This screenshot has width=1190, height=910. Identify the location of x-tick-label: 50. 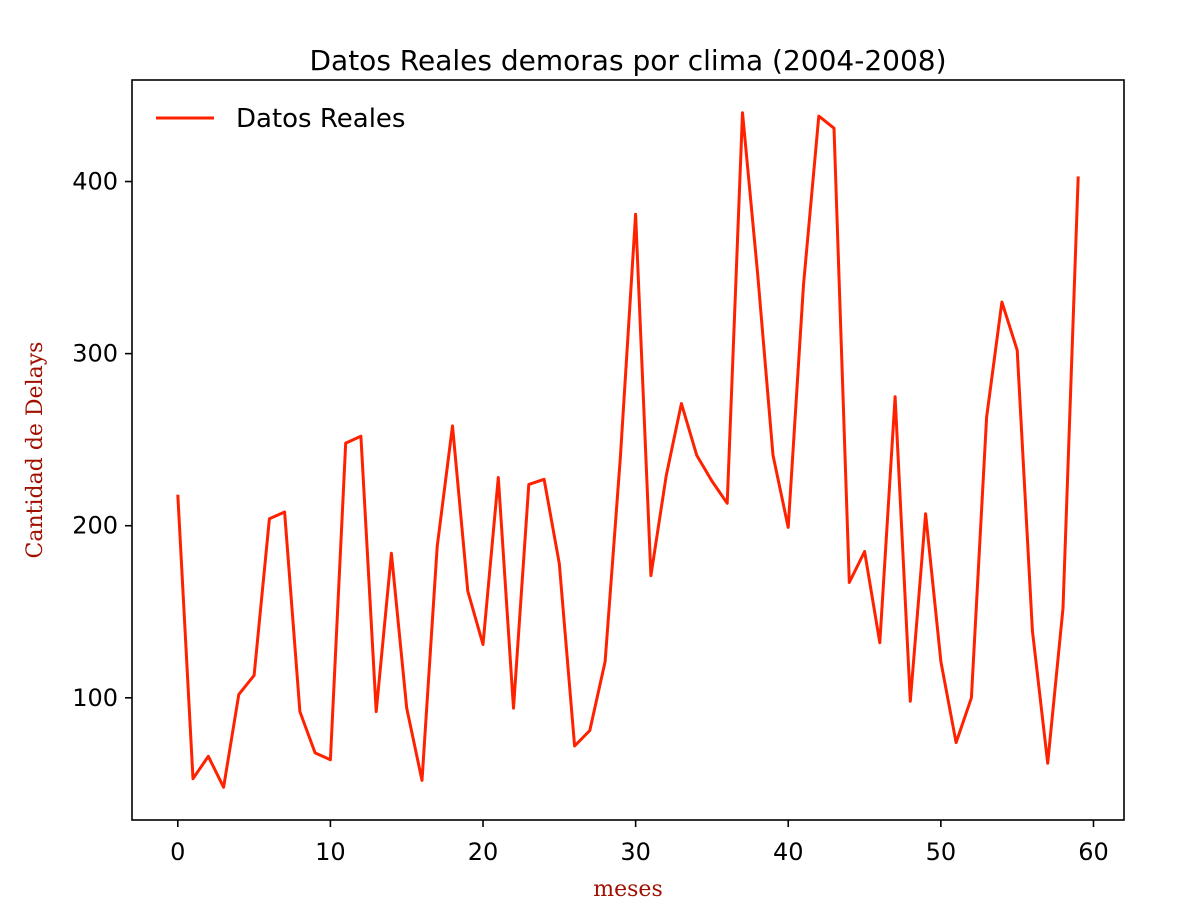
(941, 852).